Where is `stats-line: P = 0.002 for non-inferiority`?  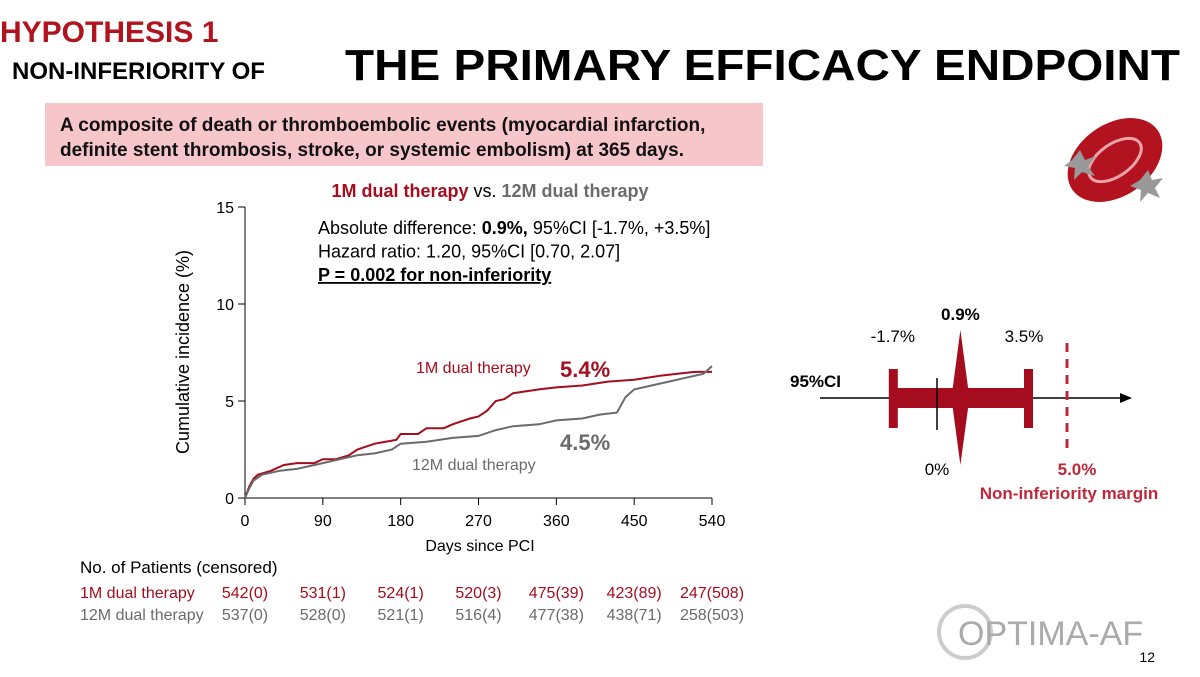
stats-line: P = 0.002 for non-inferiority is located at coordinates (434, 275).